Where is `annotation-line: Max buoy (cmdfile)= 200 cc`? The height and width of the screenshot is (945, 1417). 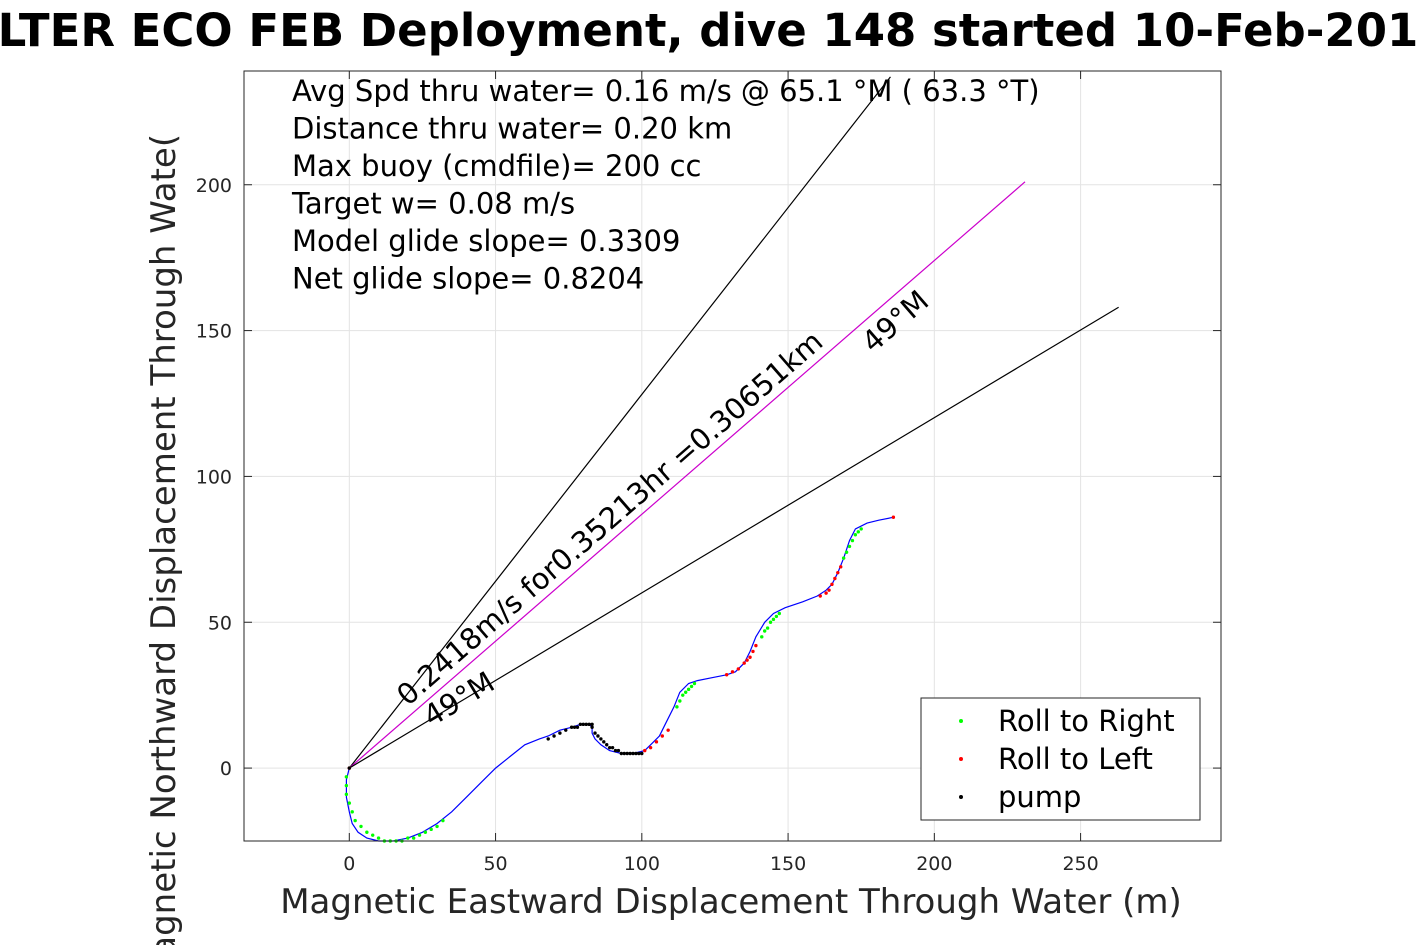 annotation-line: Max buoy (cmdfile)= 200 cc is located at coordinates (496, 166).